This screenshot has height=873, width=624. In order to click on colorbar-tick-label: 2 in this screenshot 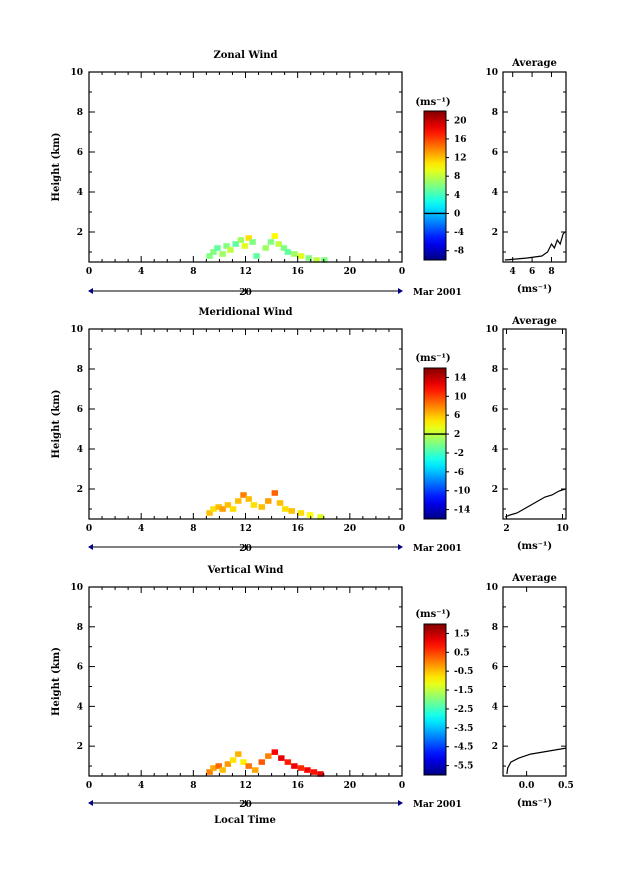, I will do `click(457, 435)`.